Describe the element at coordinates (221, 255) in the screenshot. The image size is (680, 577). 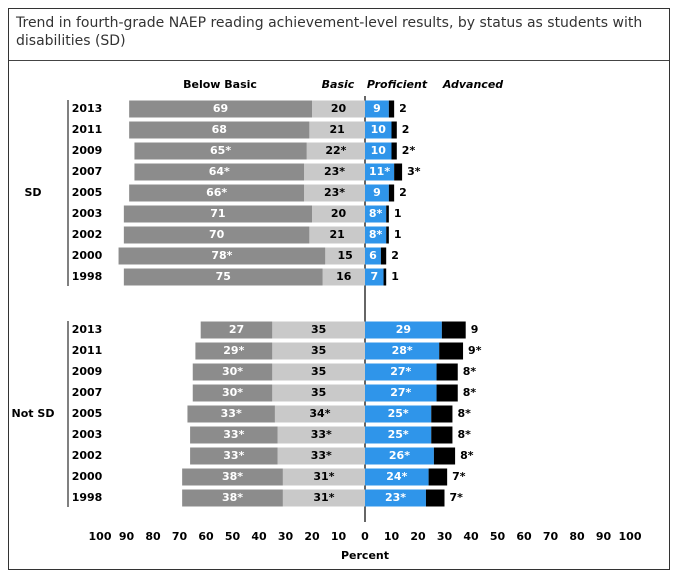
I see `value-label: 78*` at that location.